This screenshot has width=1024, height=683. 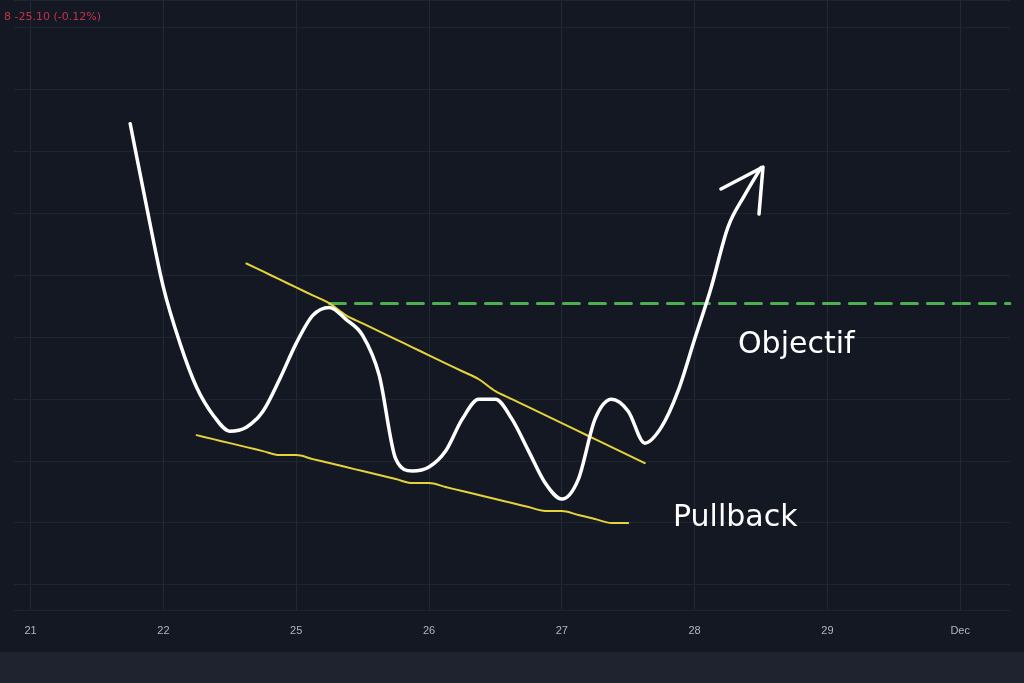 What do you see at coordinates (429, 630) in the screenshot?
I see `x-tick-label: 26` at bounding box center [429, 630].